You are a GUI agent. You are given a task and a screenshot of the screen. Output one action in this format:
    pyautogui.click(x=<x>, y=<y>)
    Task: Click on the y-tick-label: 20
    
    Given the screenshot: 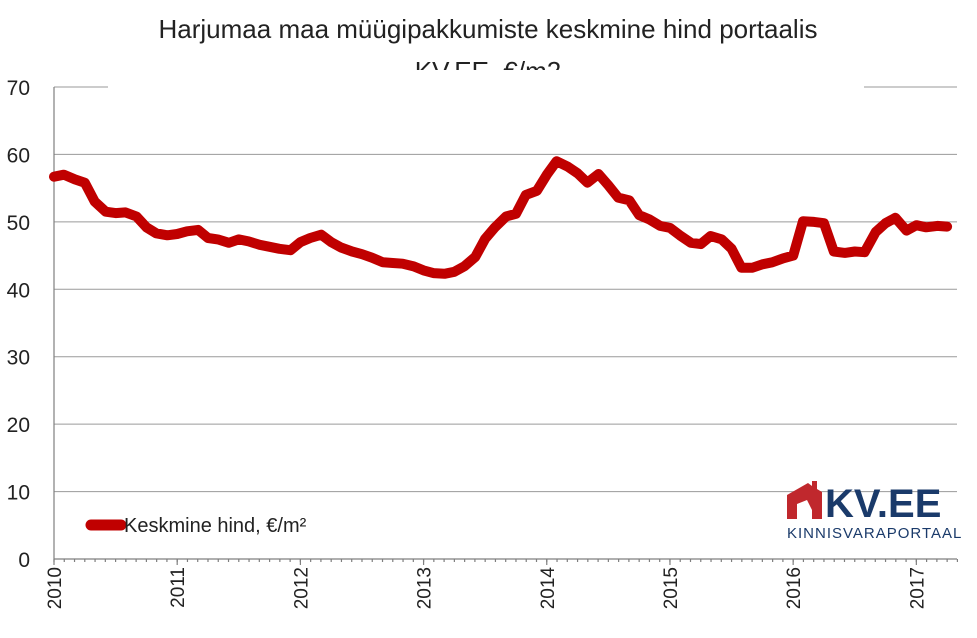 What is the action you would take?
    pyautogui.click(x=18, y=425)
    